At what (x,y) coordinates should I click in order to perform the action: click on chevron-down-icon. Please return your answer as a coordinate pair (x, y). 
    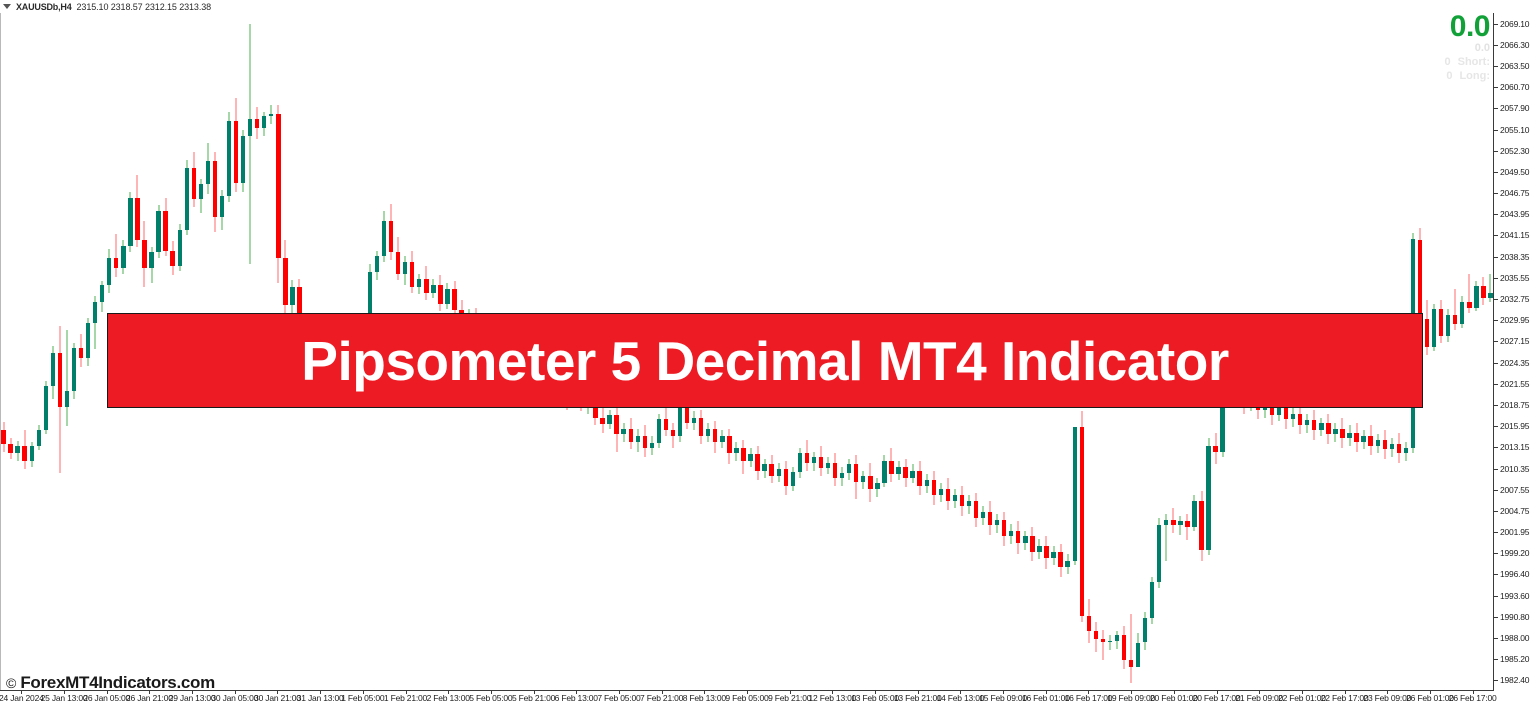
    Looking at the image, I should click on (7, 6).